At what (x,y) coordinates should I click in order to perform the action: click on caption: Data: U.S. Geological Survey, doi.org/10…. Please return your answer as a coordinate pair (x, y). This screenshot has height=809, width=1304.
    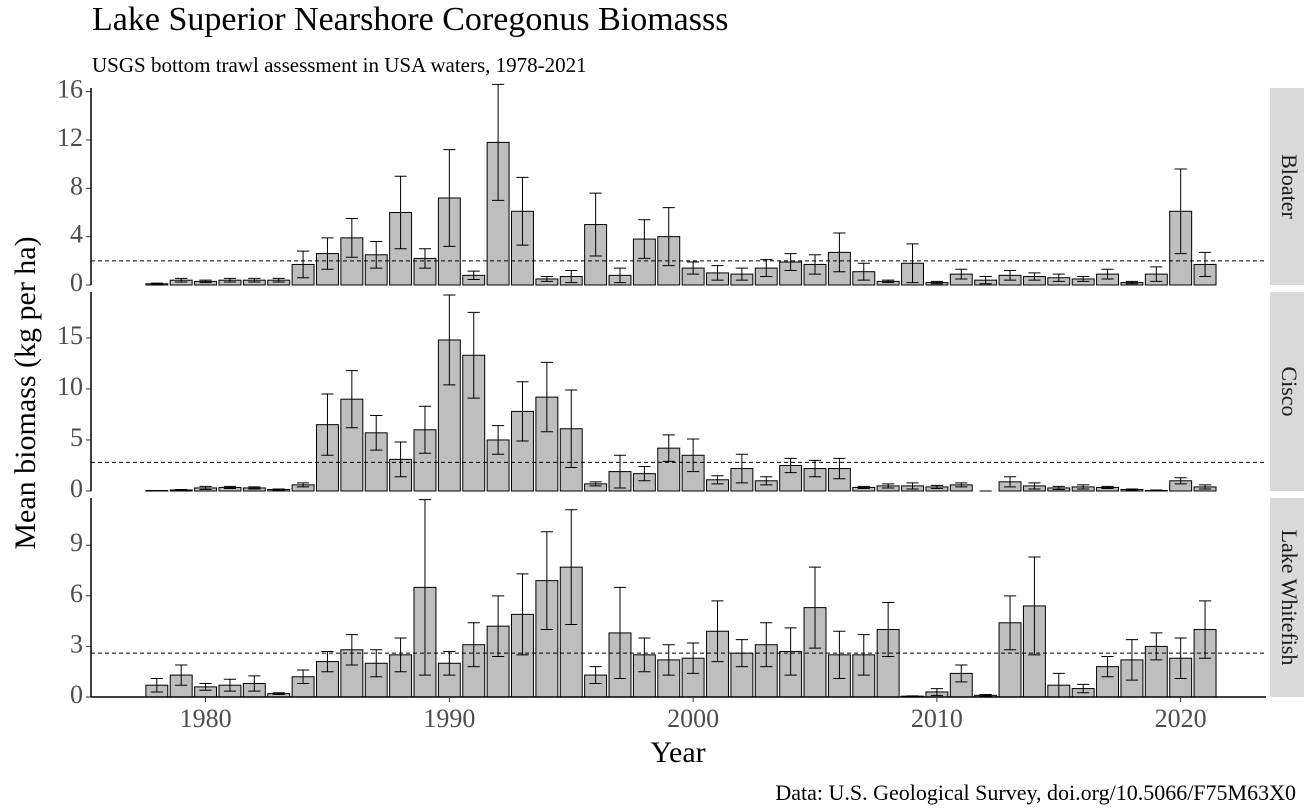
    Looking at the image, I should click on (1035, 792).